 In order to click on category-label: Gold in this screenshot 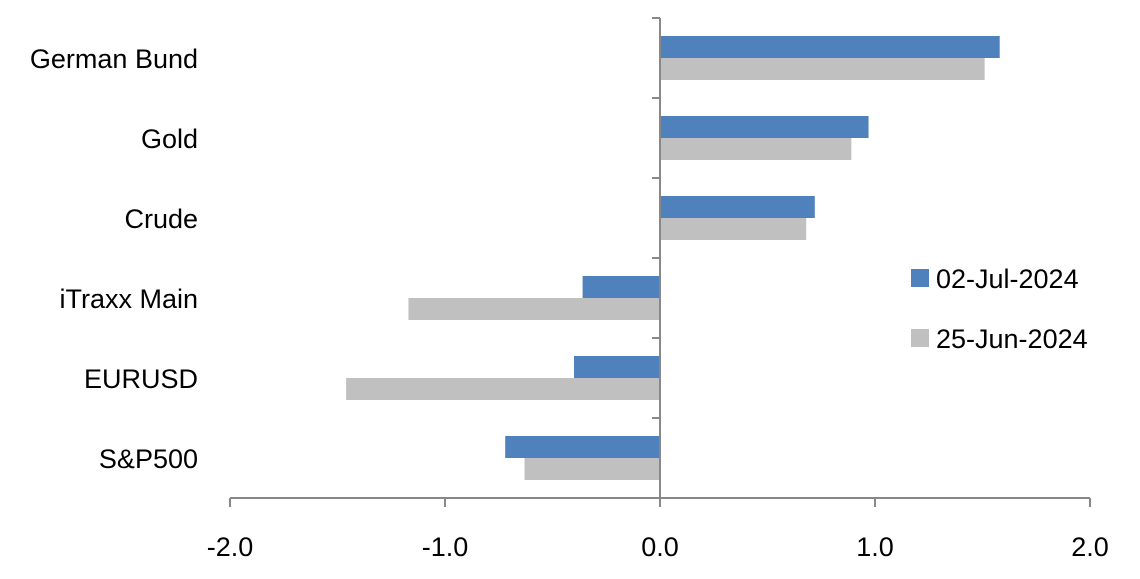, I will do `click(169, 139)`.